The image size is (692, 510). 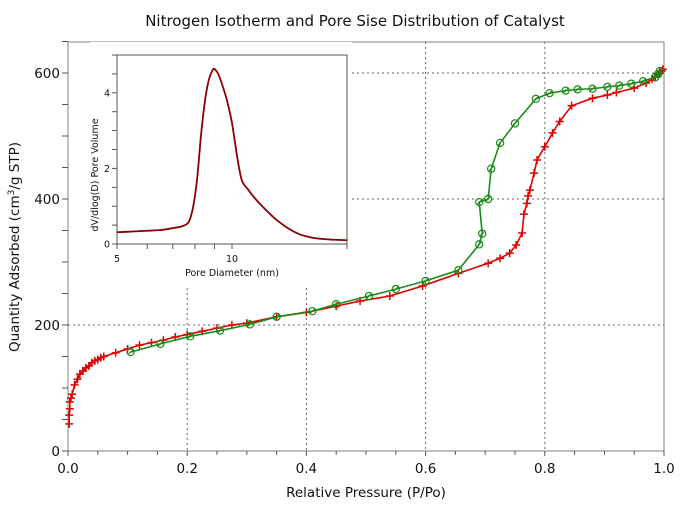 What do you see at coordinates (110, 152) in the screenshot?
I see `inset-y-axis: 0 2 4` at bounding box center [110, 152].